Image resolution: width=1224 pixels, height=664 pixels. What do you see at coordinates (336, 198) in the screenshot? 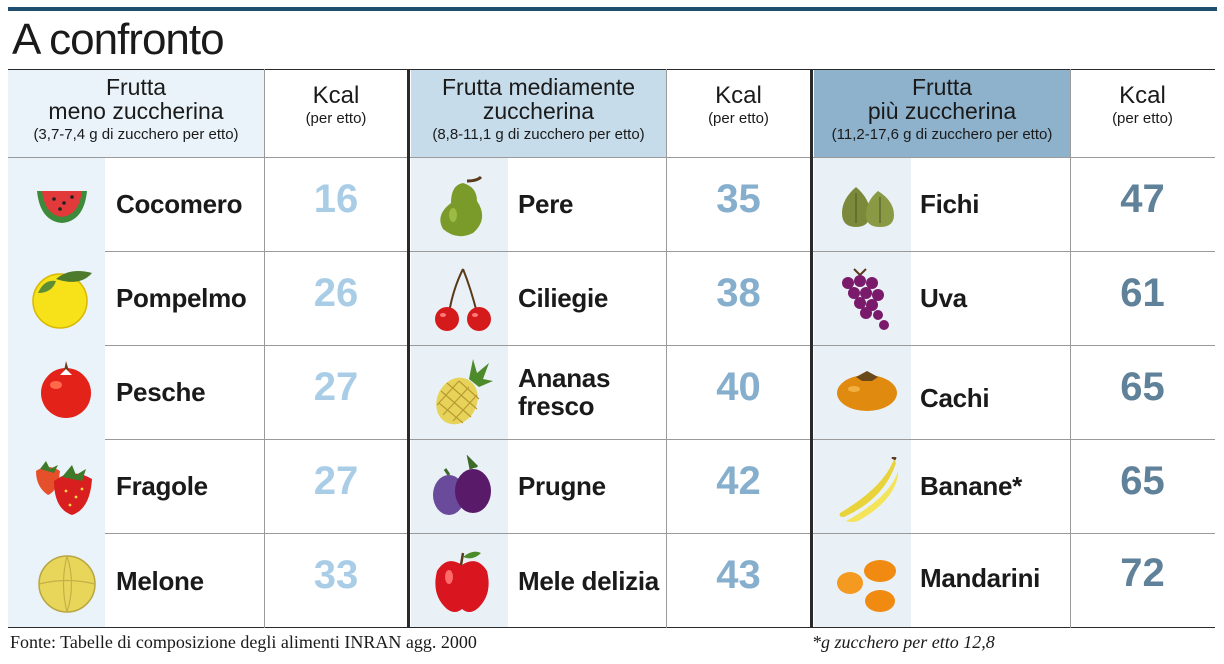
I see `kcal-value: 16` at bounding box center [336, 198].